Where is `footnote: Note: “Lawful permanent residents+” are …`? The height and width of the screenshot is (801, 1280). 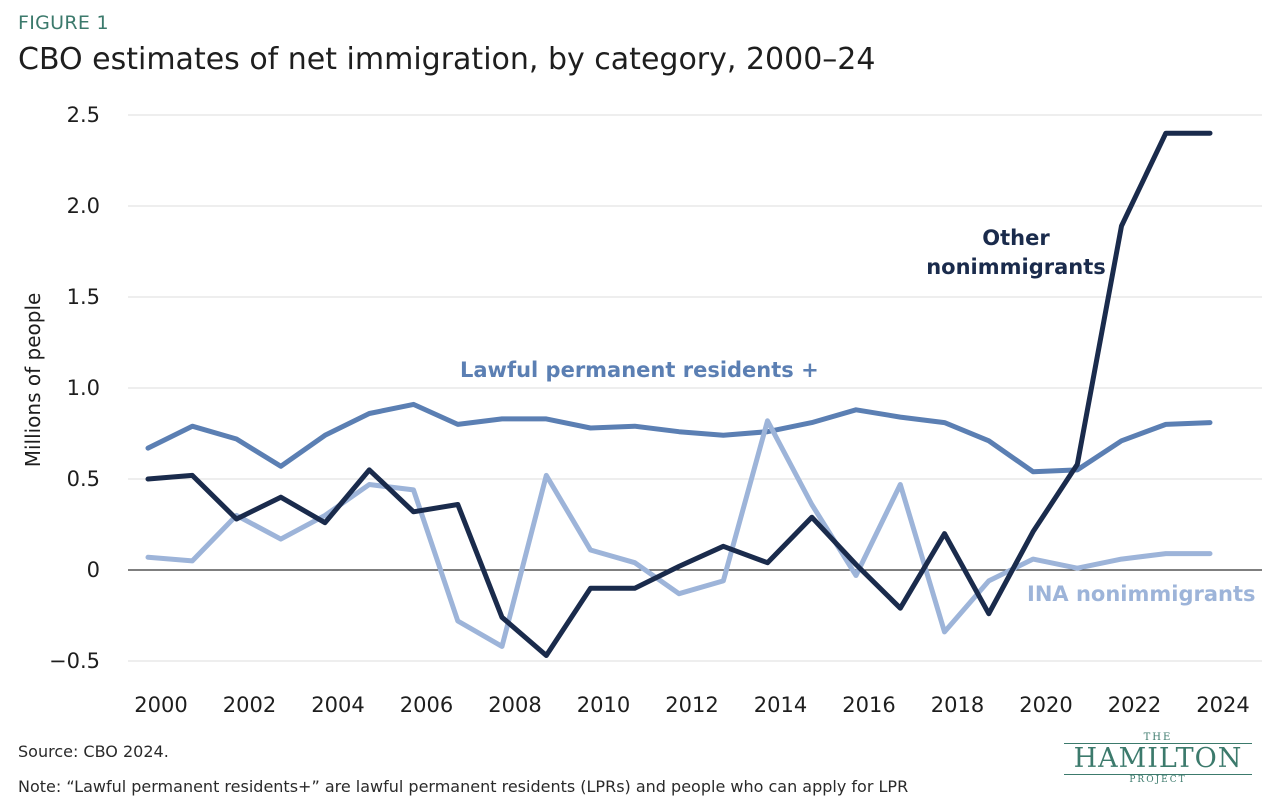 footnote: Note: “Lawful permanent residents+” are … is located at coordinates (463, 786).